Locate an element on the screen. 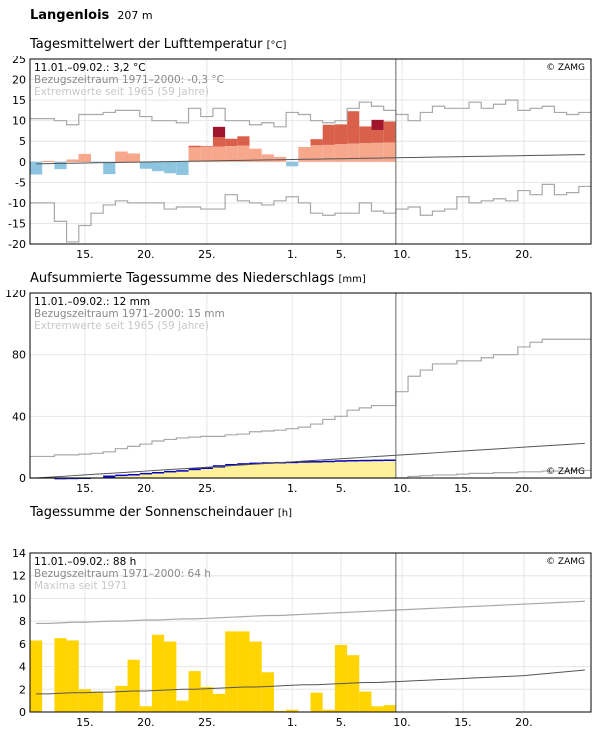 The height and width of the screenshot is (729, 596). station-elevation: 207 m is located at coordinates (135, 15).